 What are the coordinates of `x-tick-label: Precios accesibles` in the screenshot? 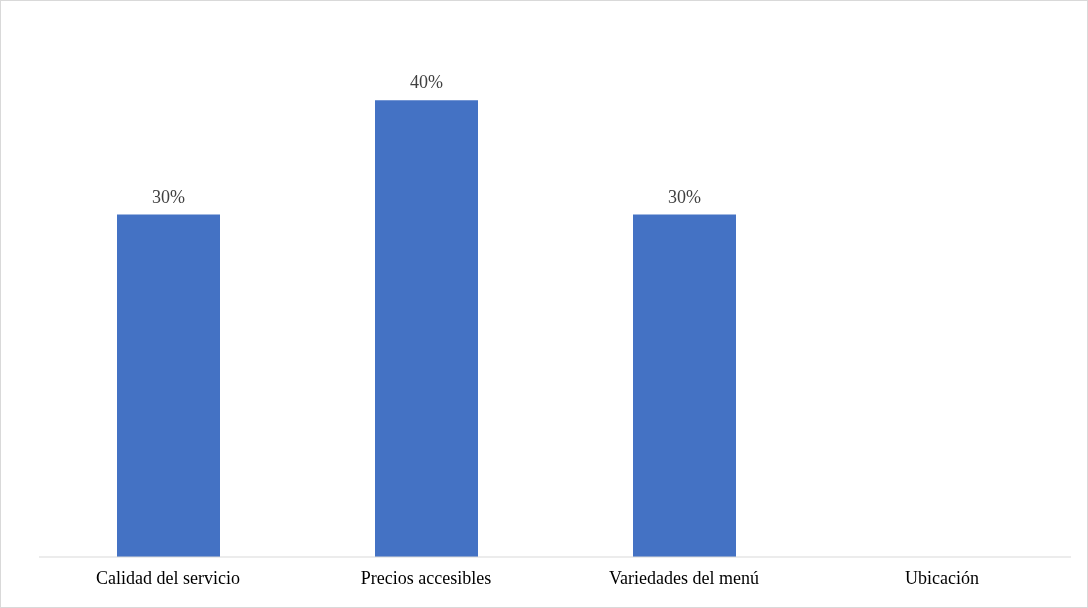 It's located at (426, 577).